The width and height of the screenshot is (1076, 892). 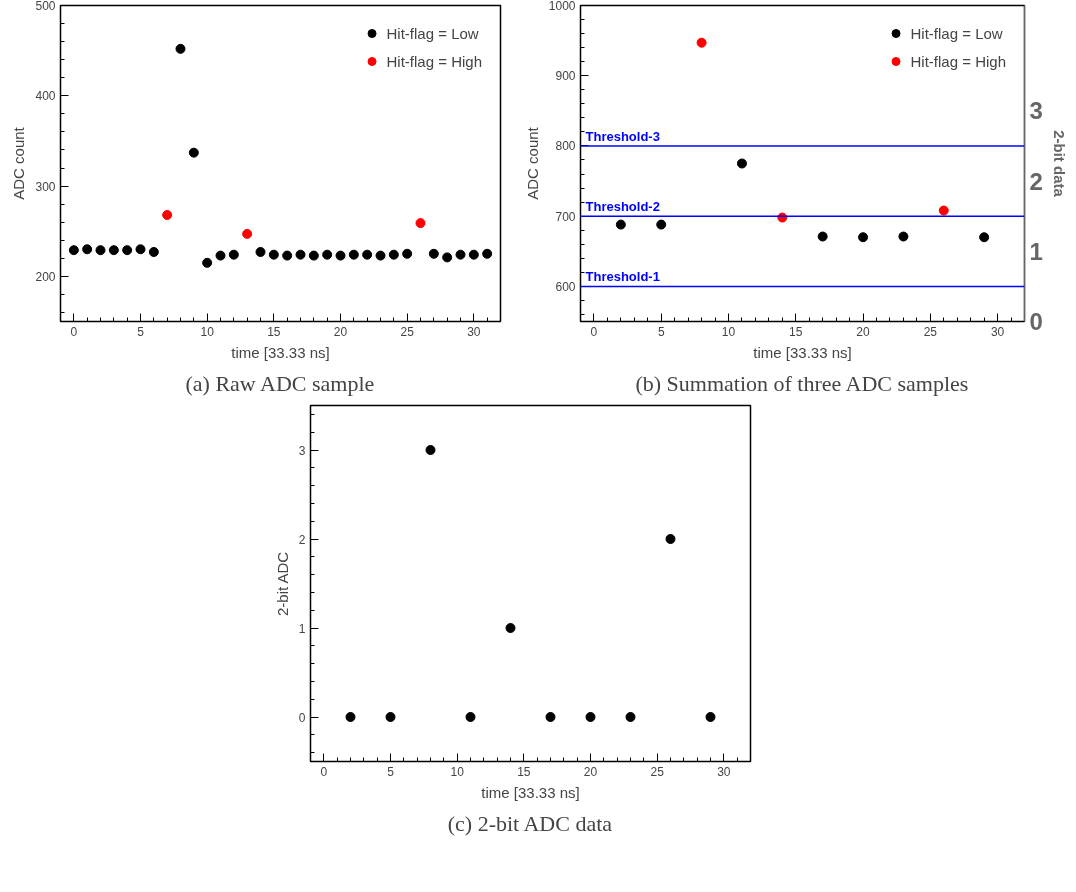 What do you see at coordinates (565, 146) in the screenshot?
I see `y-tick-label: 800` at bounding box center [565, 146].